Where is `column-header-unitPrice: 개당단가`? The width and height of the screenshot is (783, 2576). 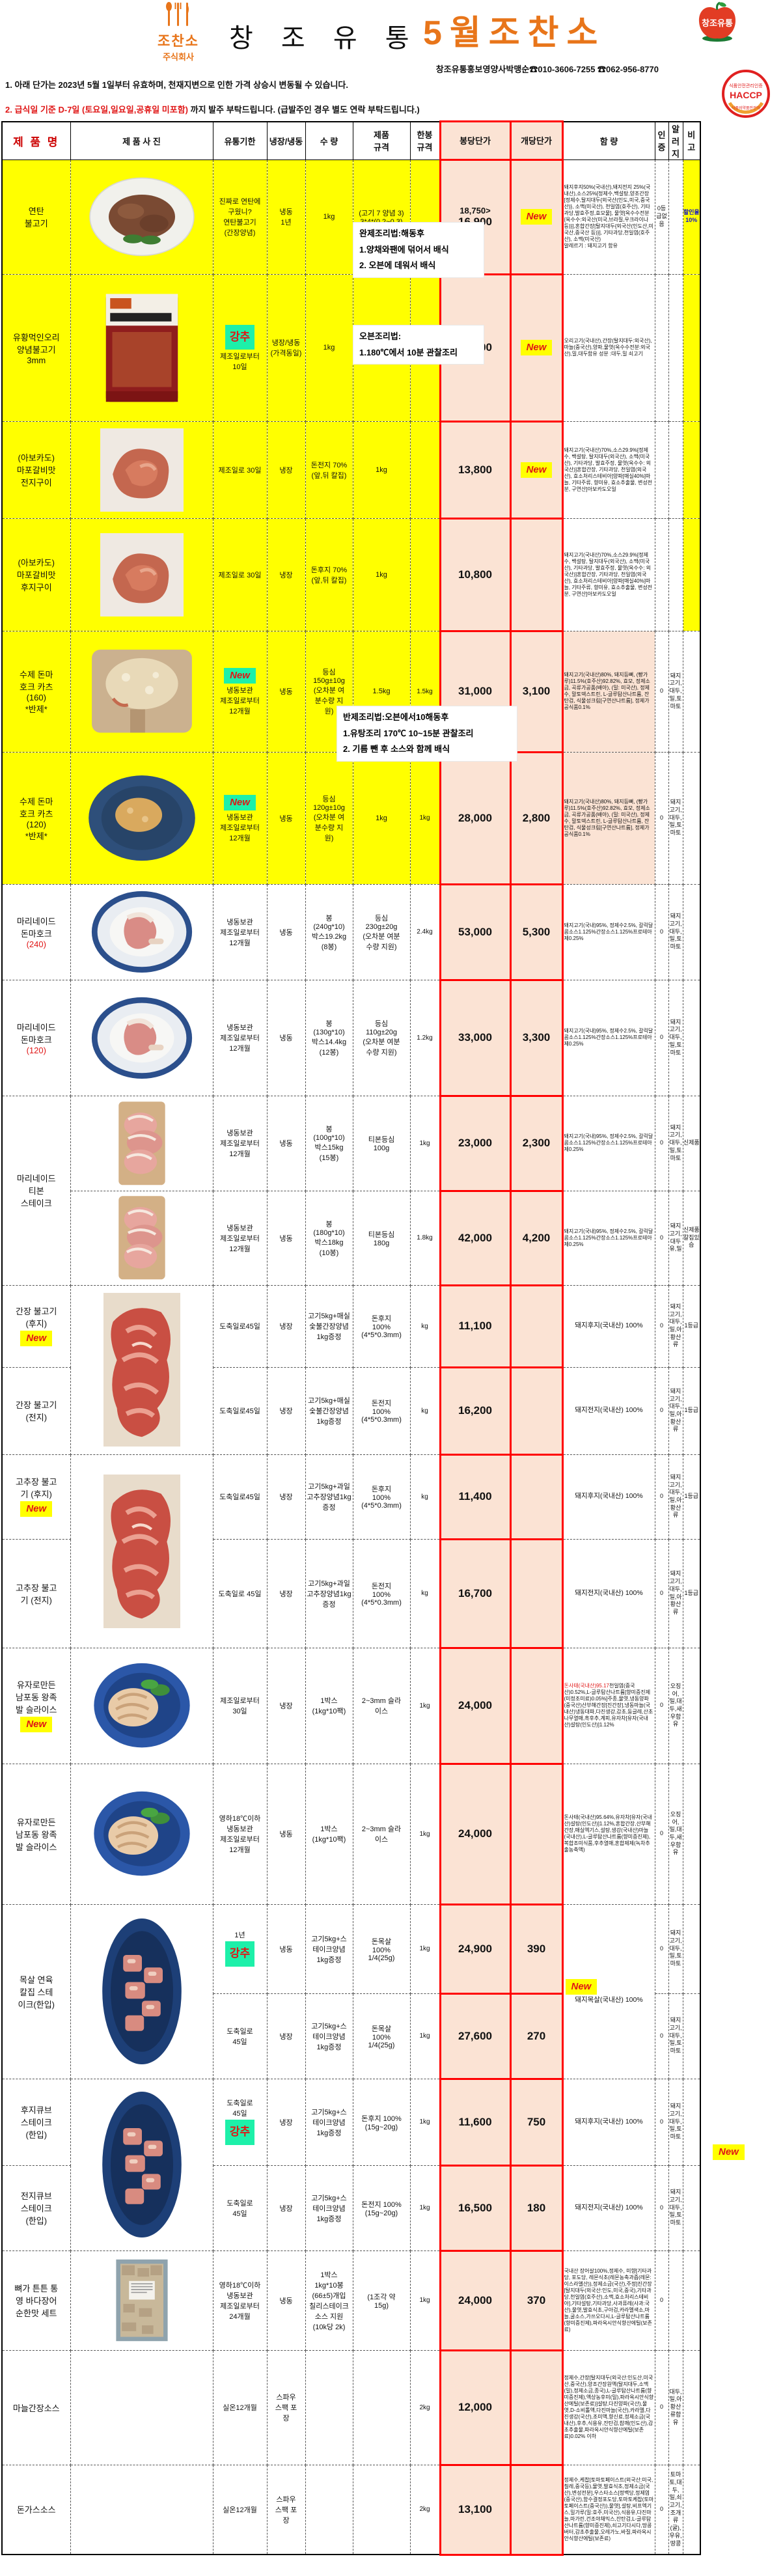
column-header-unitPrice: 개당단가 is located at coordinates (536, 140).